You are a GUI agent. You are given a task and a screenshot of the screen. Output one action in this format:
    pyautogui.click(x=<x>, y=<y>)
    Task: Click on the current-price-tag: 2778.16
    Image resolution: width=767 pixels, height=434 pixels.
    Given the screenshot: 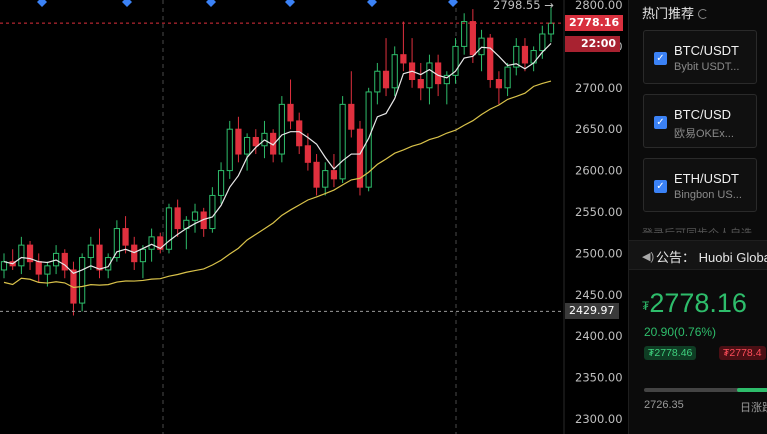 What is the action you would take?
    pyautogui.click(x=594, y=23)
    